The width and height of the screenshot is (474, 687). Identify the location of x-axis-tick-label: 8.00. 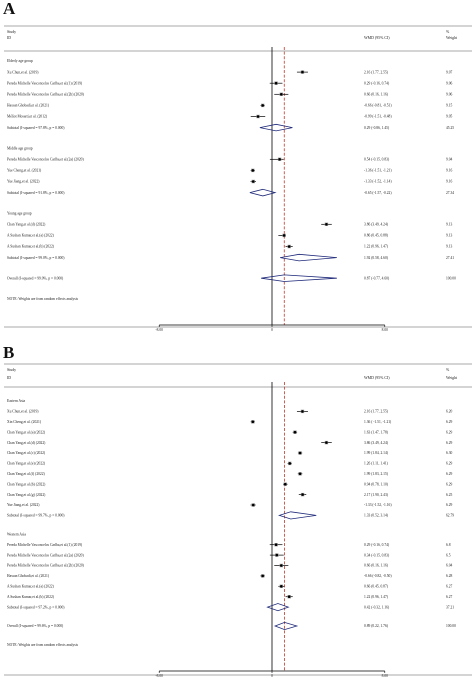
(385, 330).